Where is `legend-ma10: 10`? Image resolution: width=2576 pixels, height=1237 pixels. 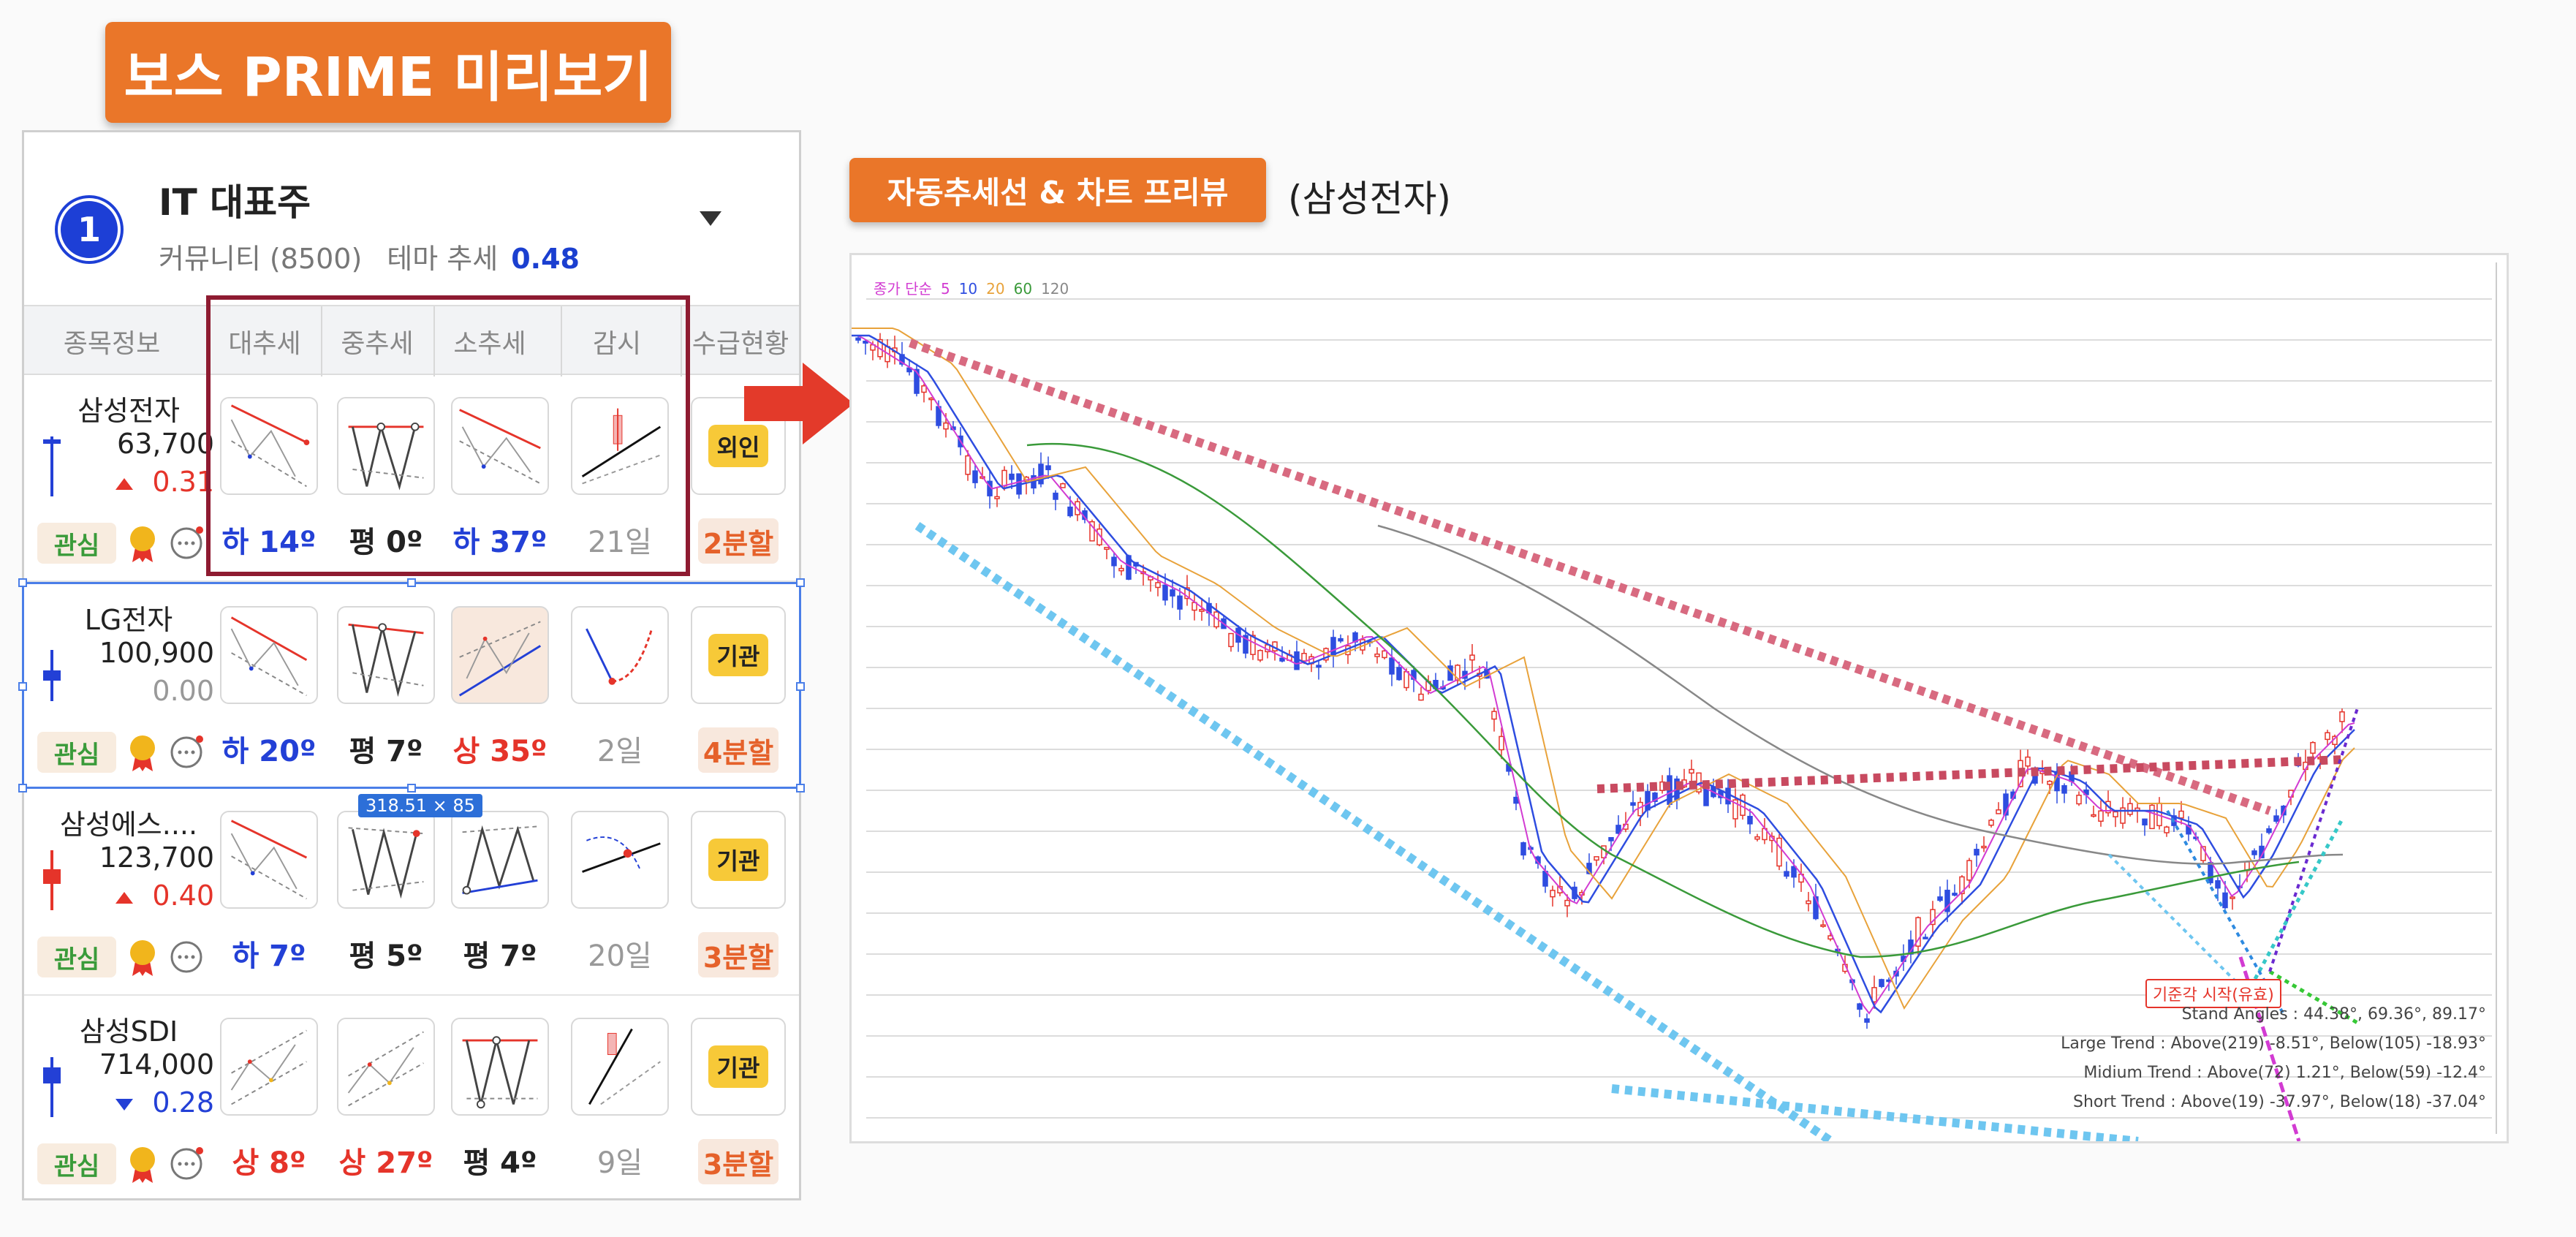 legend-ma10: 10 is located at coordinates (968, 289).